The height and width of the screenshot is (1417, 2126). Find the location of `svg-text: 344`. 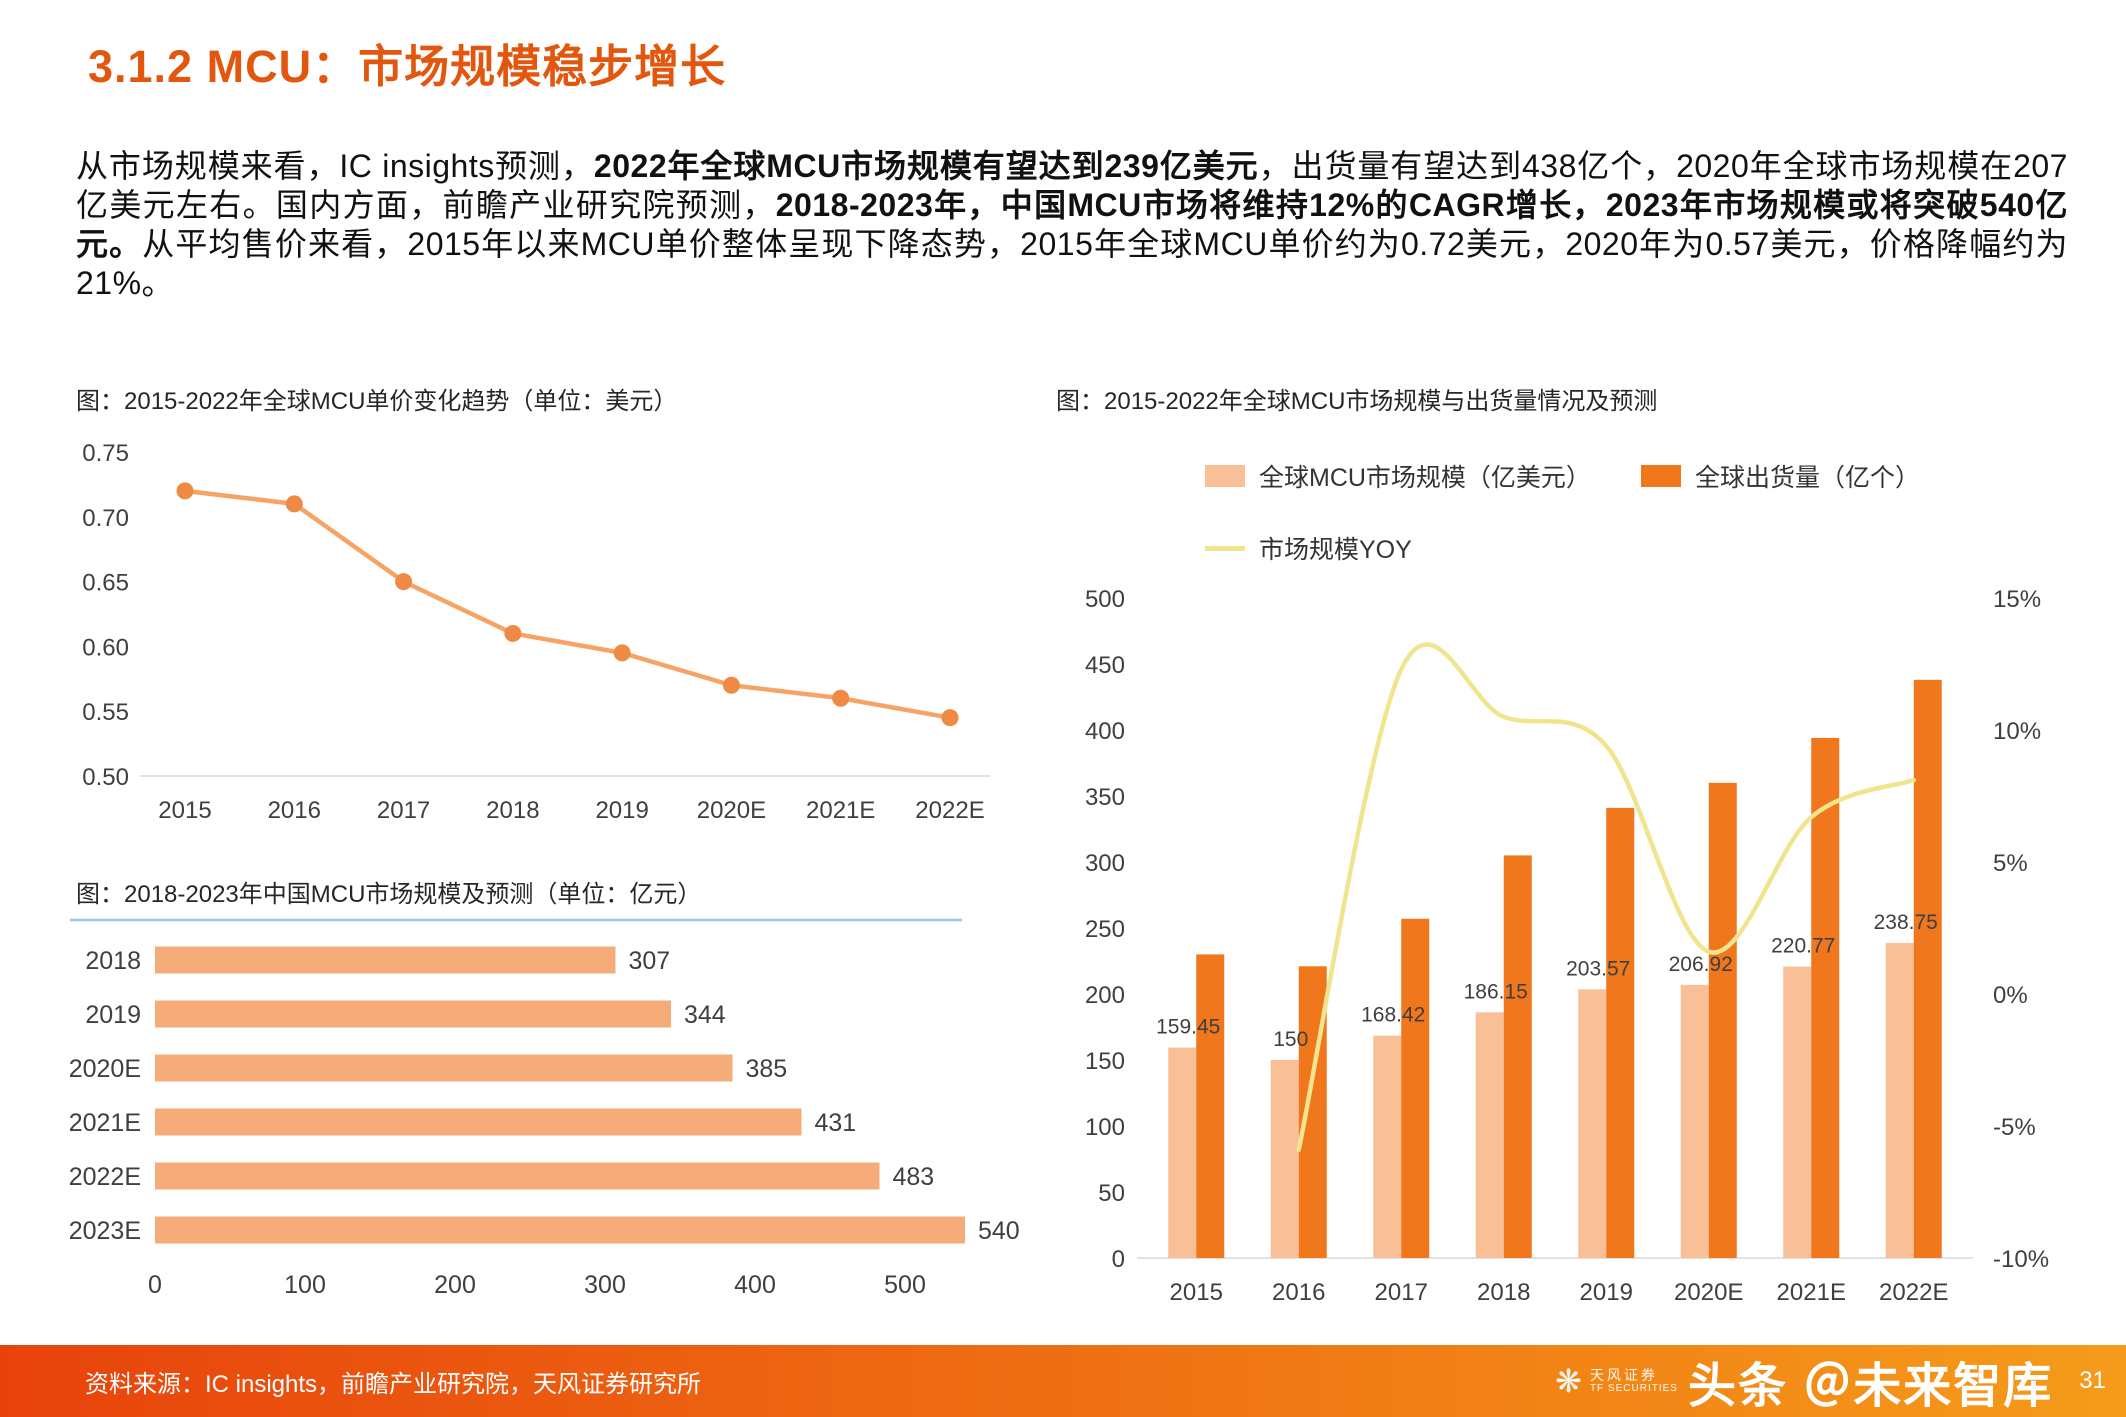

svg-text: 344 is located at coordinates (705, 1015).